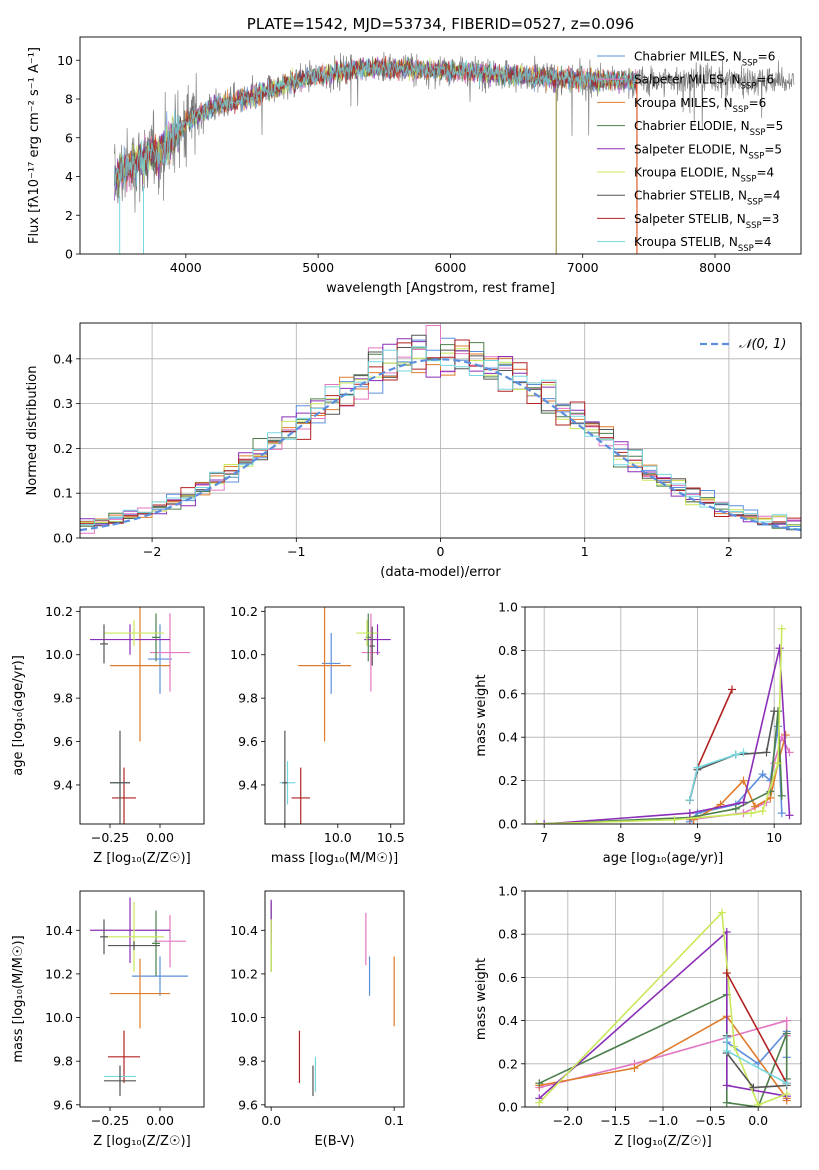 The width and height of the screenshot is (819, 1170). I want to click on age_vs_Z-points, so click(140, 715).